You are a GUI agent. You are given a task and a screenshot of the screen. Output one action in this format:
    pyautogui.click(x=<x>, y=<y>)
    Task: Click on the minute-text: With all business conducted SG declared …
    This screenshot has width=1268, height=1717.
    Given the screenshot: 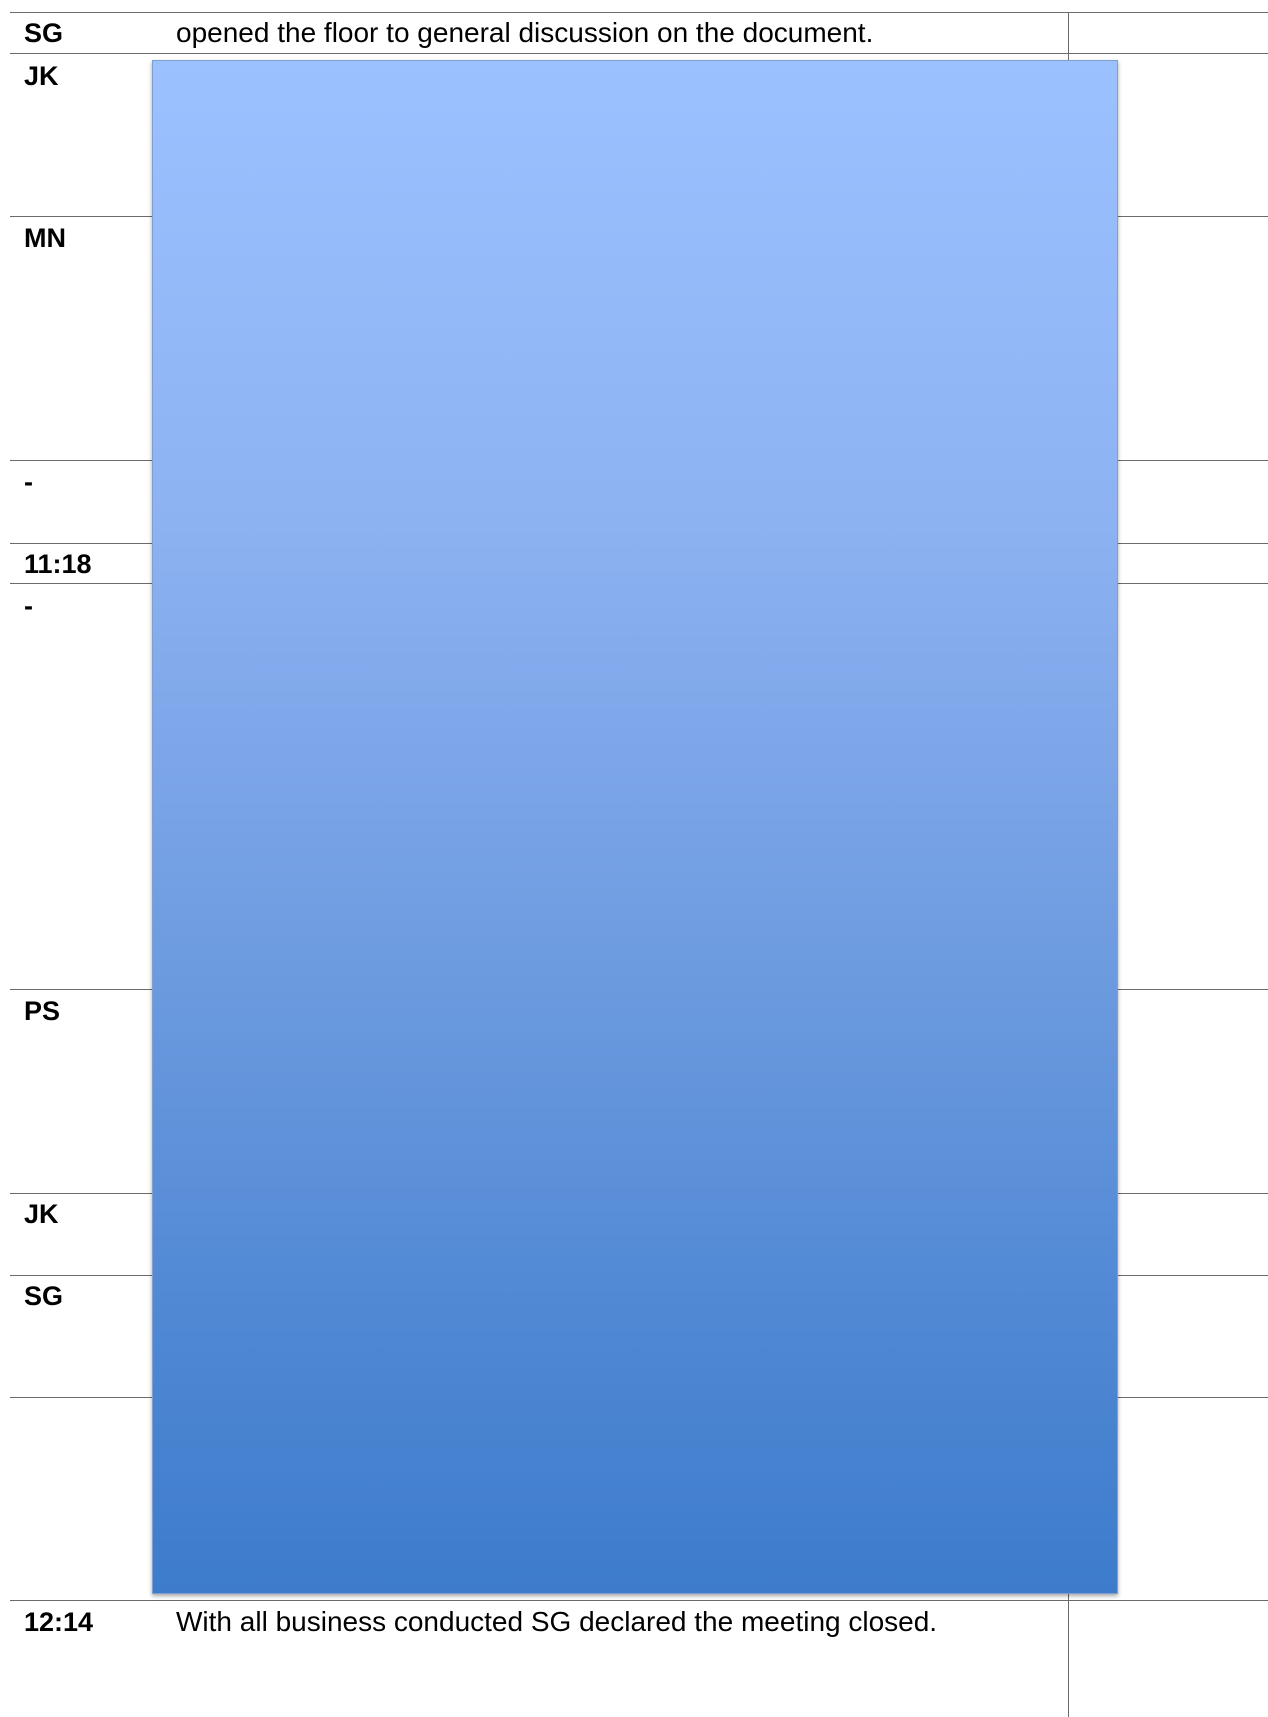 What is the action you would take?
    pyautogui.click(x=557, y=1621)
    